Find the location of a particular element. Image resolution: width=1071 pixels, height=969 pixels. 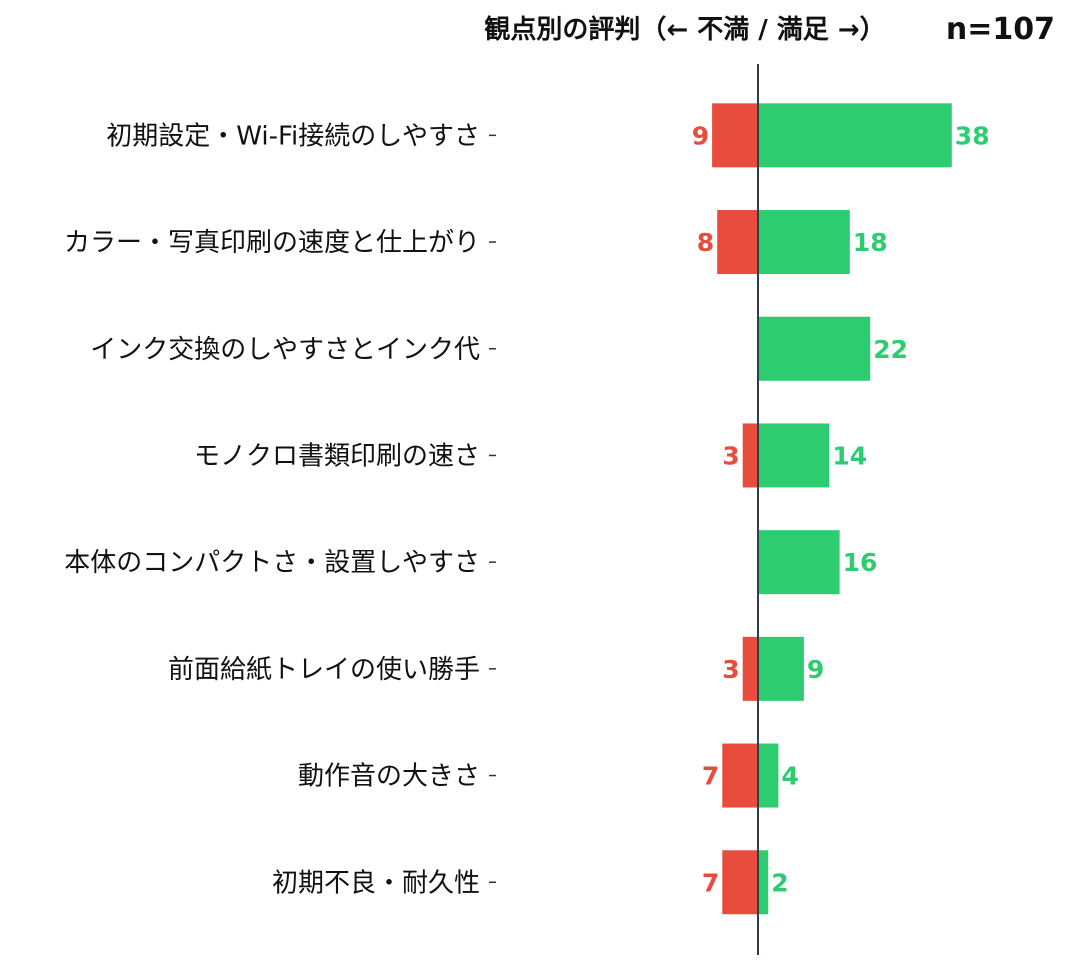

category-label: カラー・写真印刷の速度と仕上がり is located at coordinates (272, 243).